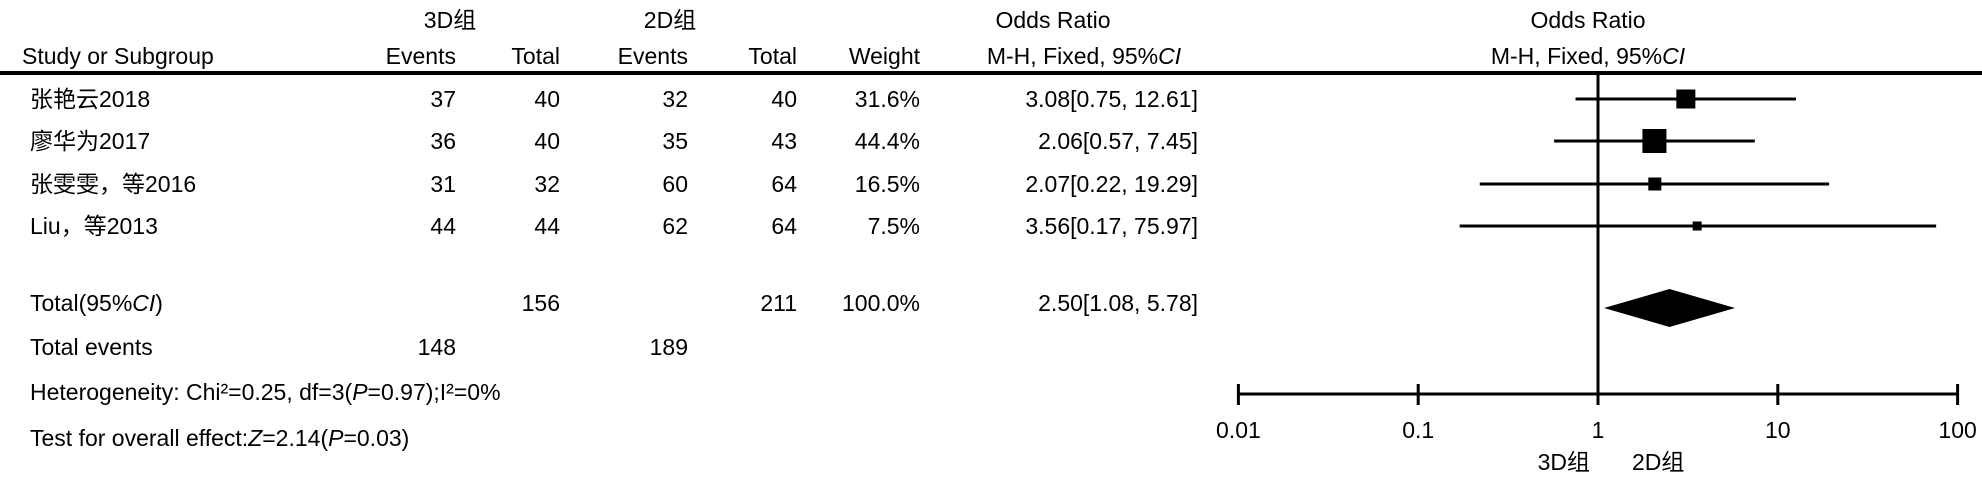  What do you see at coordinates (887, 184) in the screenshot?
I see `weight-value: 16.5%` at bounding box center [887, 184].